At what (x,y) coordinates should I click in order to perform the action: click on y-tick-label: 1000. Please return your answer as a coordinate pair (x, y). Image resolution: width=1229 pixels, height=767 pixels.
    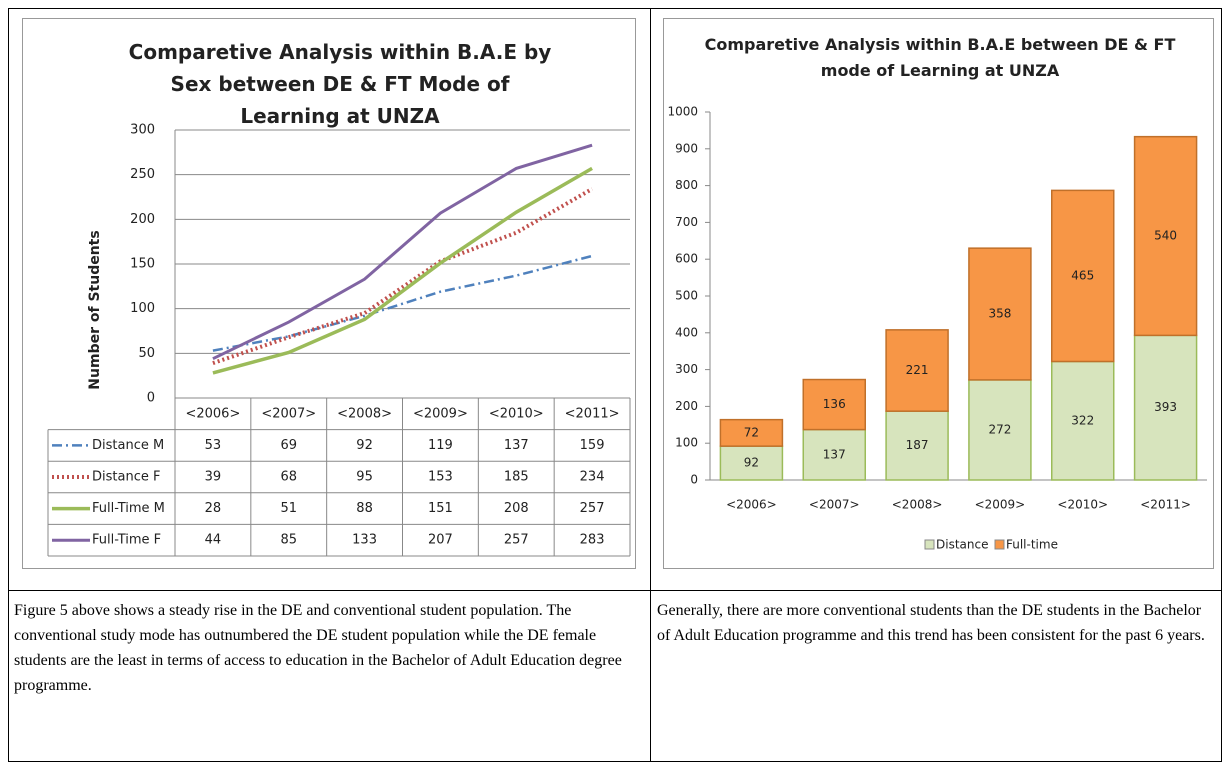
    Looking at the image, I should click on (682, 112).